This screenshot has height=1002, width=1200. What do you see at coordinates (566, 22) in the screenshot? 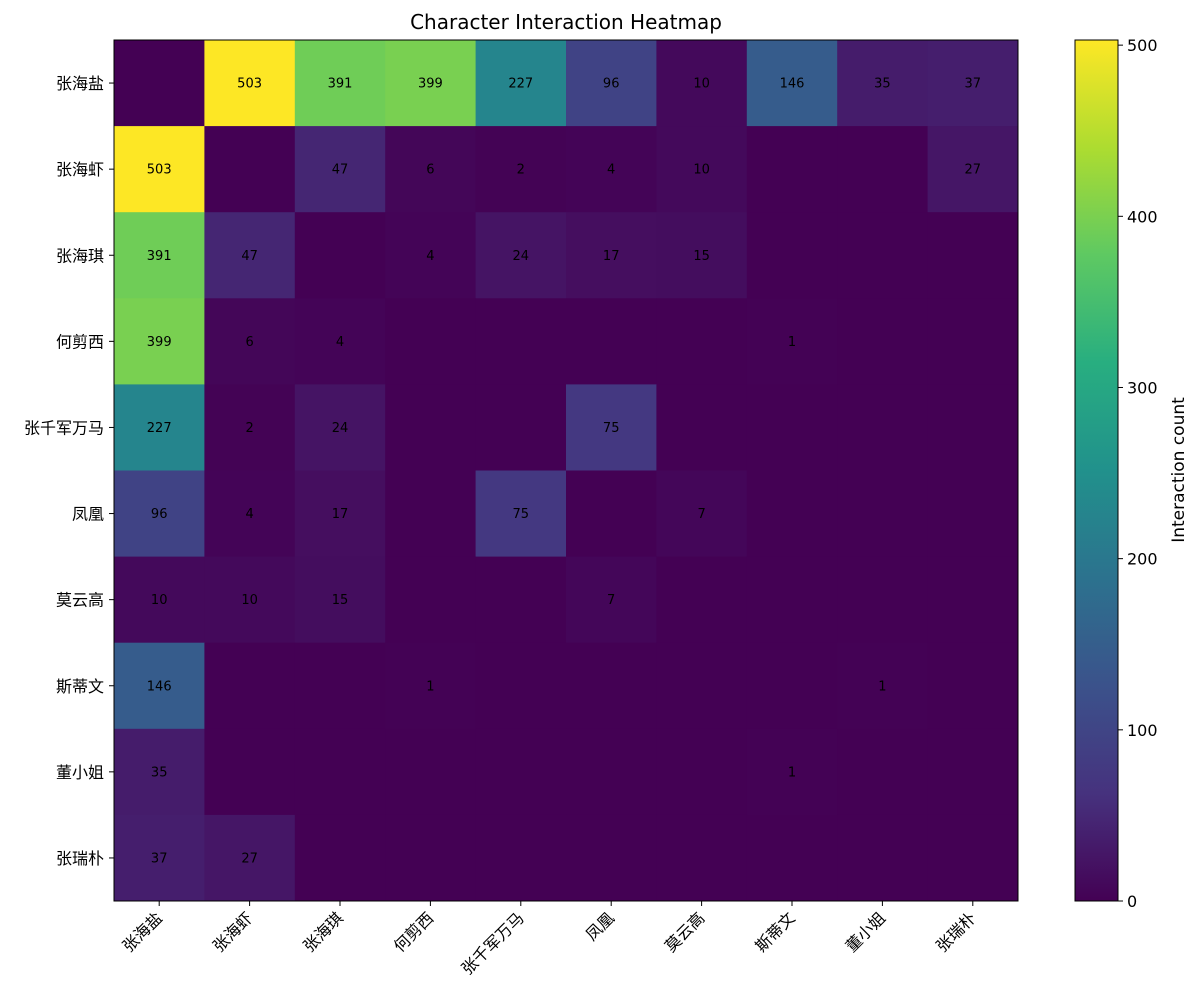
I see `chart-title: Character Interaction Heatmap` at bounding box center [566, 22].